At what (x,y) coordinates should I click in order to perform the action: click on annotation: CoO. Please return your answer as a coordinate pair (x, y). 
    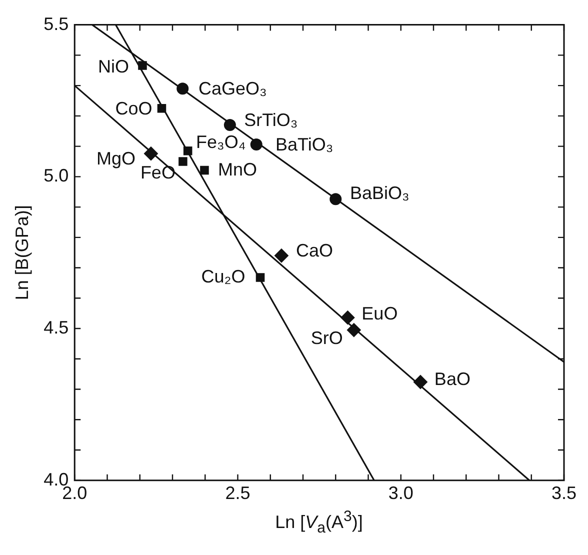
    Looking at the image, I should click on (133, 108).